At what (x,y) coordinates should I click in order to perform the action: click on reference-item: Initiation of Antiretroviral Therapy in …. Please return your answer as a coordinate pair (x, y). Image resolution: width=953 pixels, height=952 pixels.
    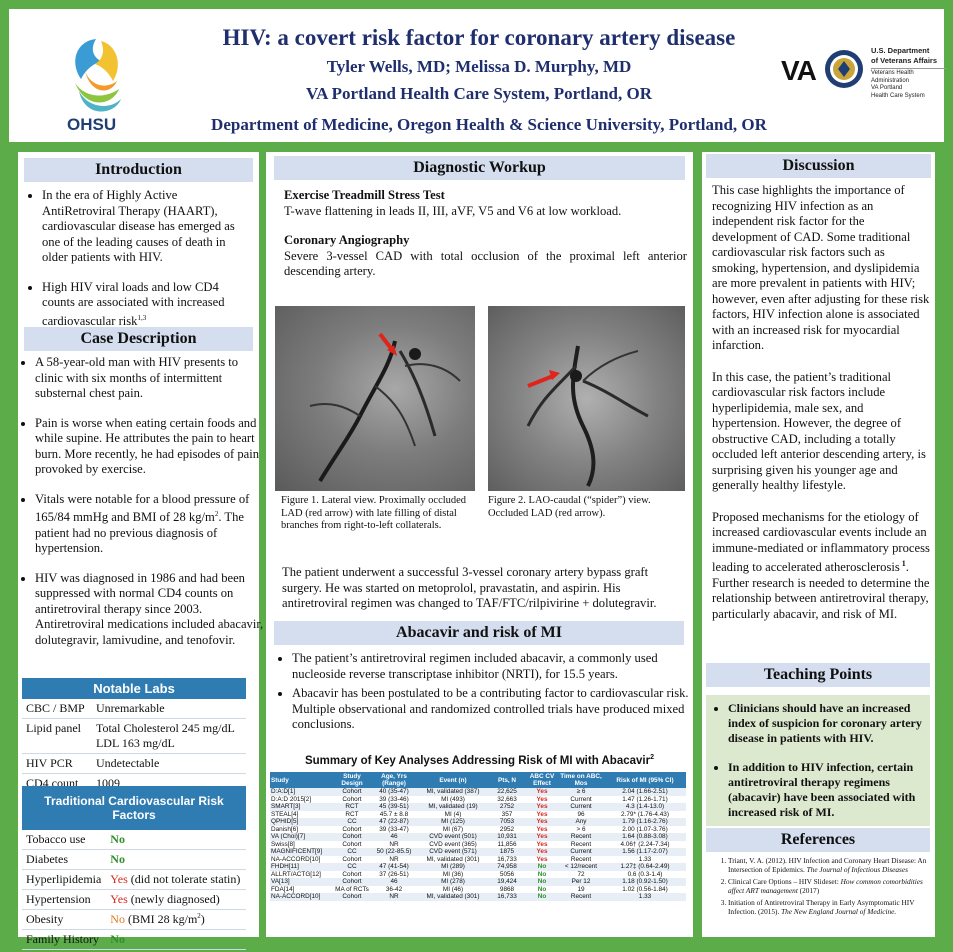
    Looking at the image, I should click on (828, 907).